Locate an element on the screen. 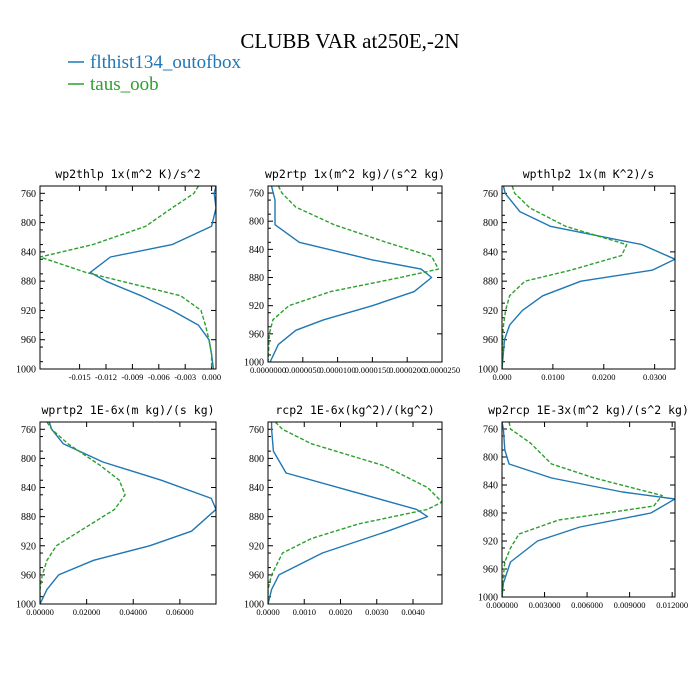  x-tick-label: 0.012000 is located at coordinates (672, 605).